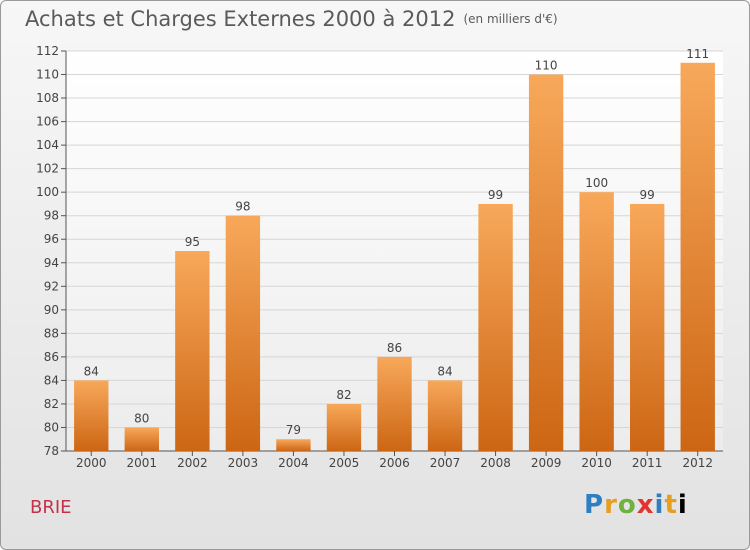 The height and width of the screenshot is (550, 750). Describe the element at coordinates (47, 75) in the screenshot. I see `y-tick-label: 110` at that location.